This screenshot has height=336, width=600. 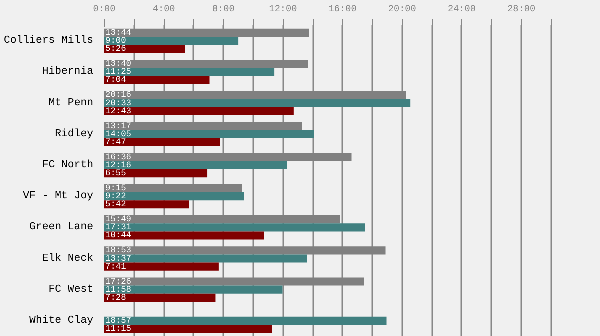 What do you see at coordinates (119, 329) in the screenshot?
I see `data-label: 11:15` at bounding box center [119, 329].